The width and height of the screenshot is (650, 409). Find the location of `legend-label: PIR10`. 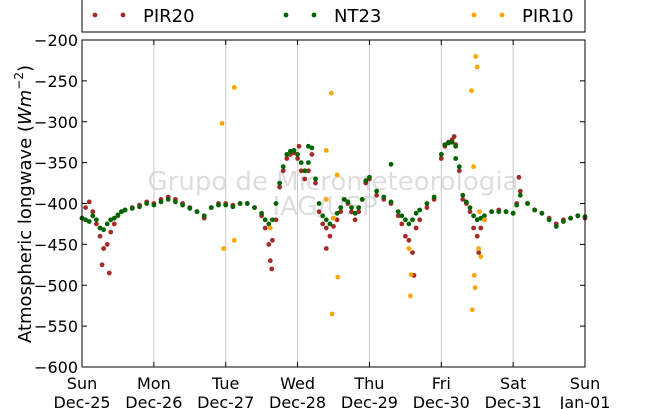

legend-label: PIR10 is located at coordinates (548, 16).